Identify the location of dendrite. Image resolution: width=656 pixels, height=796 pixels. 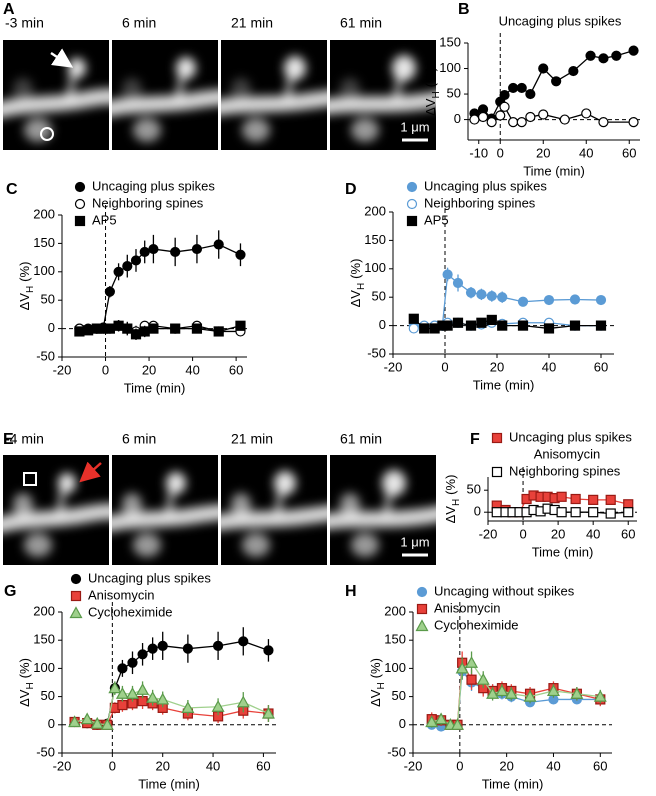
(165, 514).